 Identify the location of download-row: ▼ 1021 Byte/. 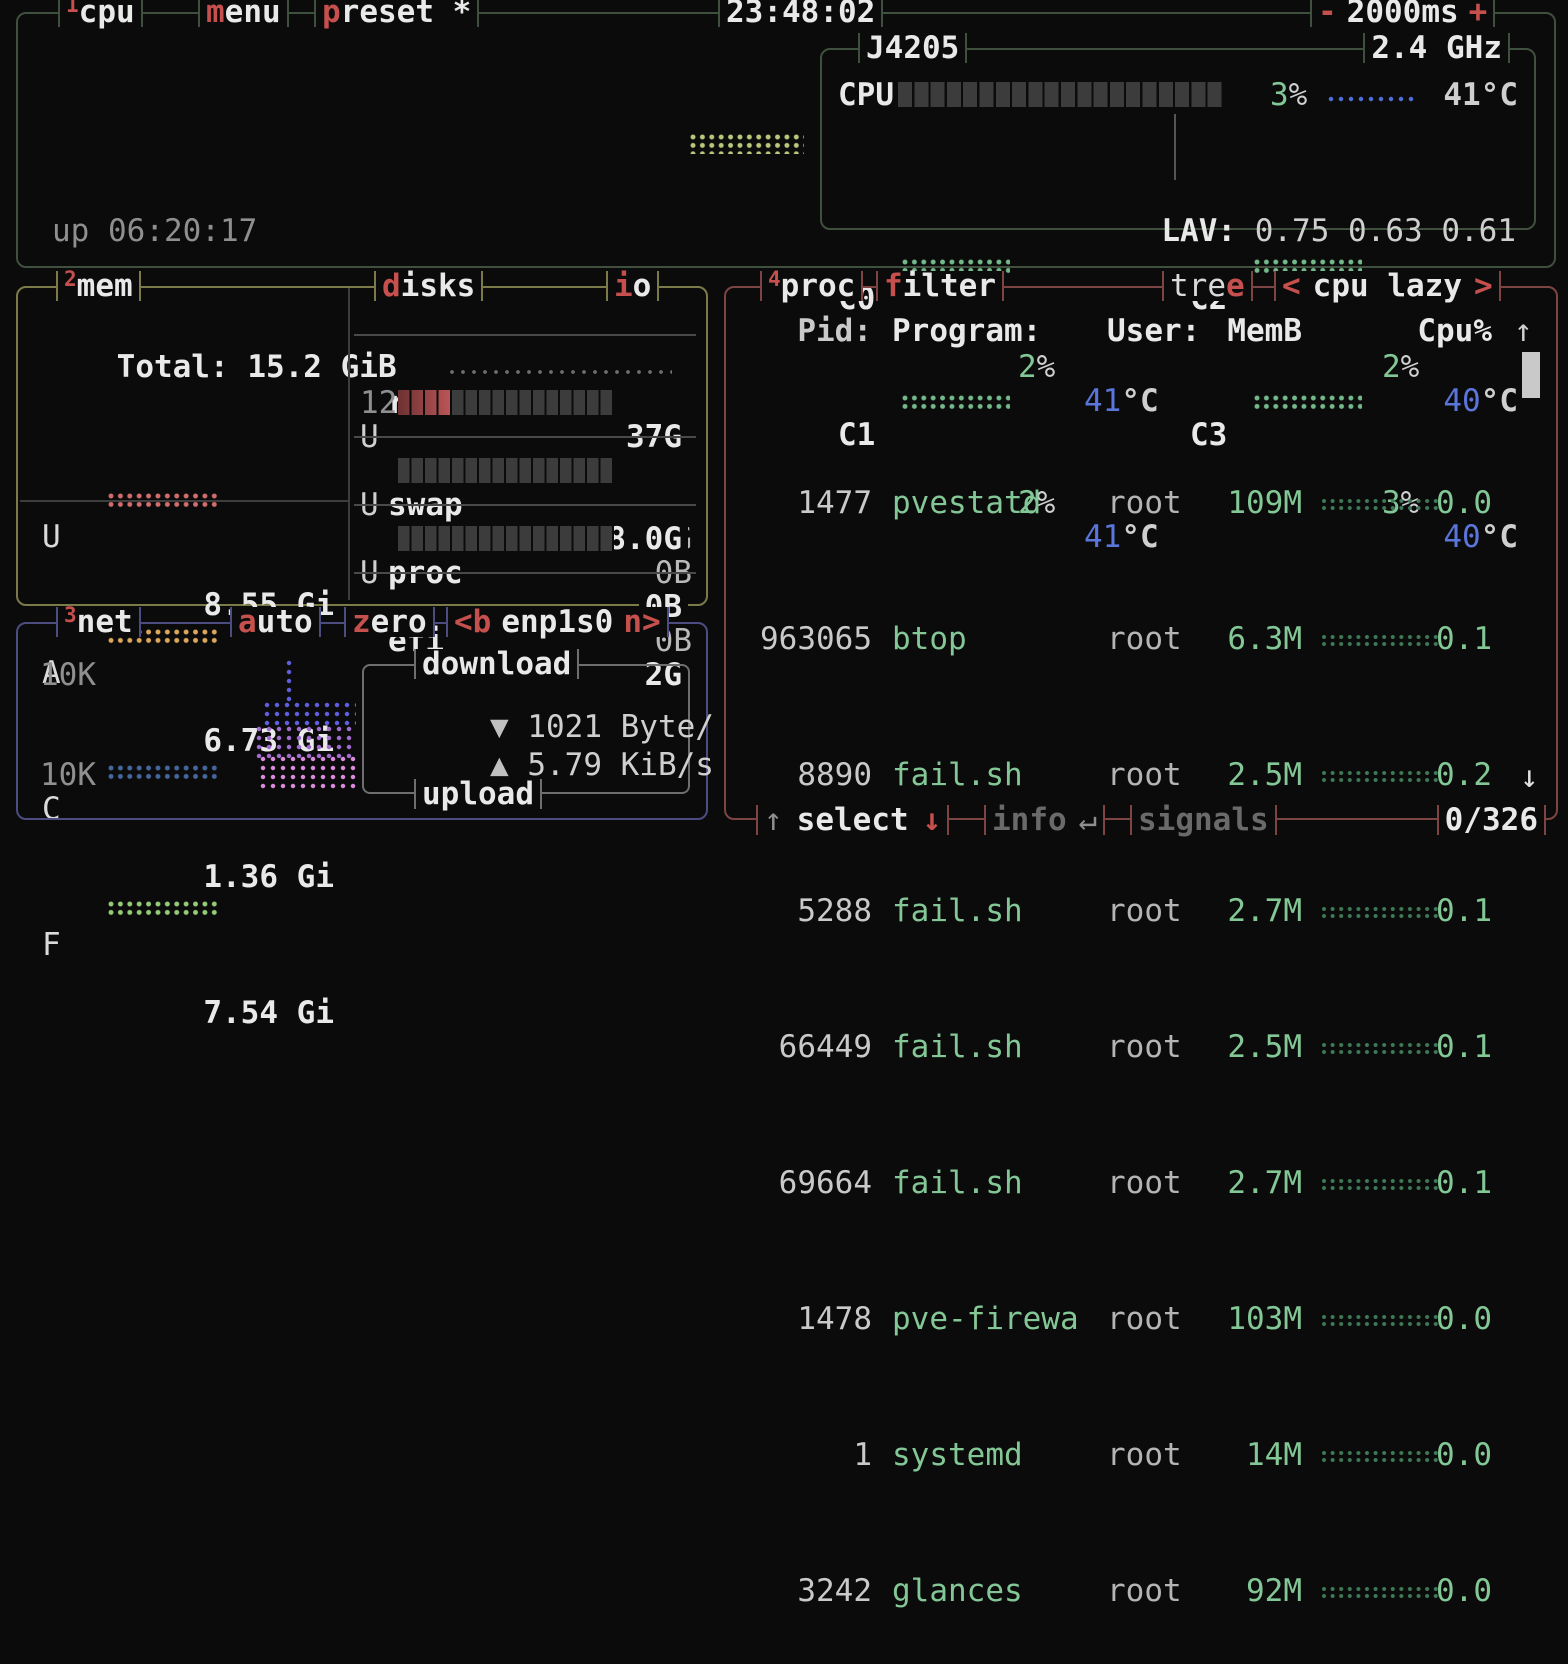
(546, 727).